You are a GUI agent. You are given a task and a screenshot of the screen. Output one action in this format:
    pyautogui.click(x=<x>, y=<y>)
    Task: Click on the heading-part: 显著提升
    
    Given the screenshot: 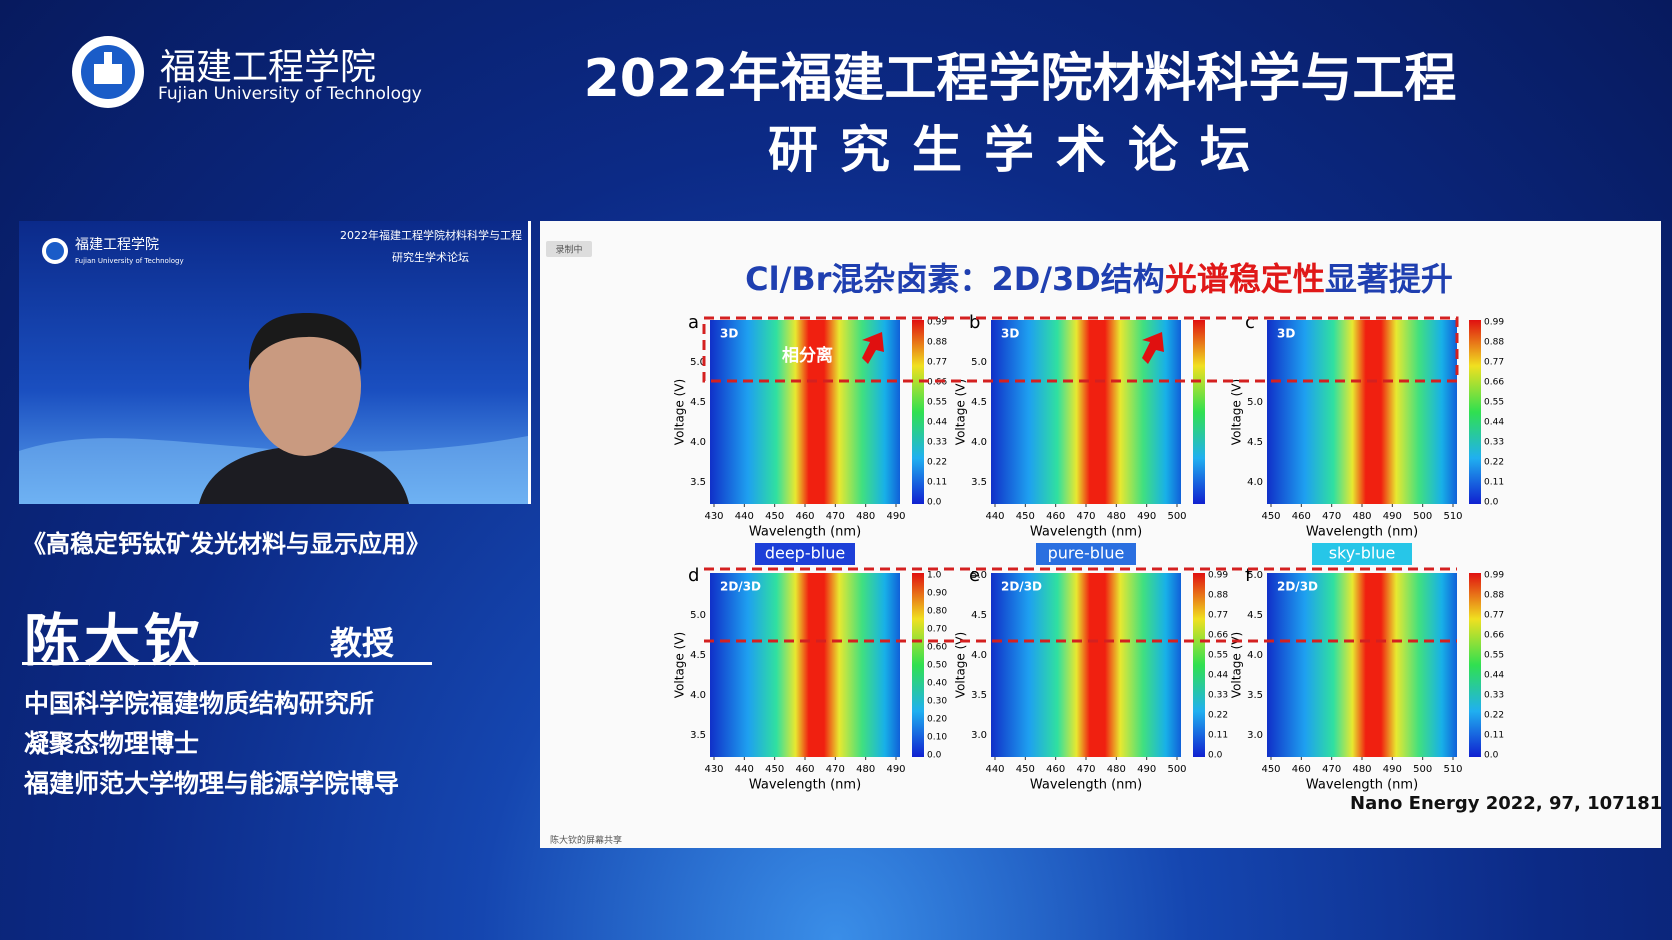 What is the action you would take?
    pyautogui.click(x=1389, y=279)
    